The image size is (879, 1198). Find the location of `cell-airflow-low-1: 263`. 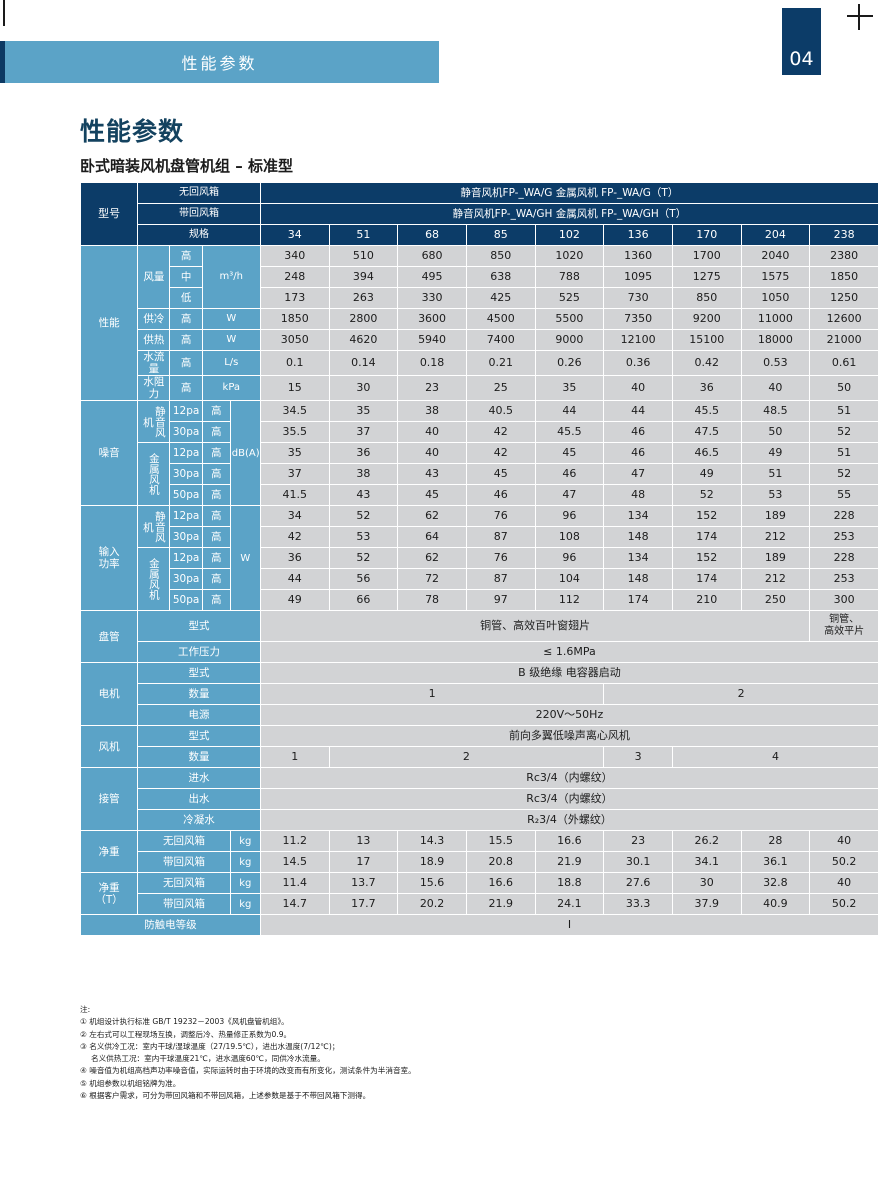

cell-airflow-low-1: 263 is located at coordinates (363, 298).